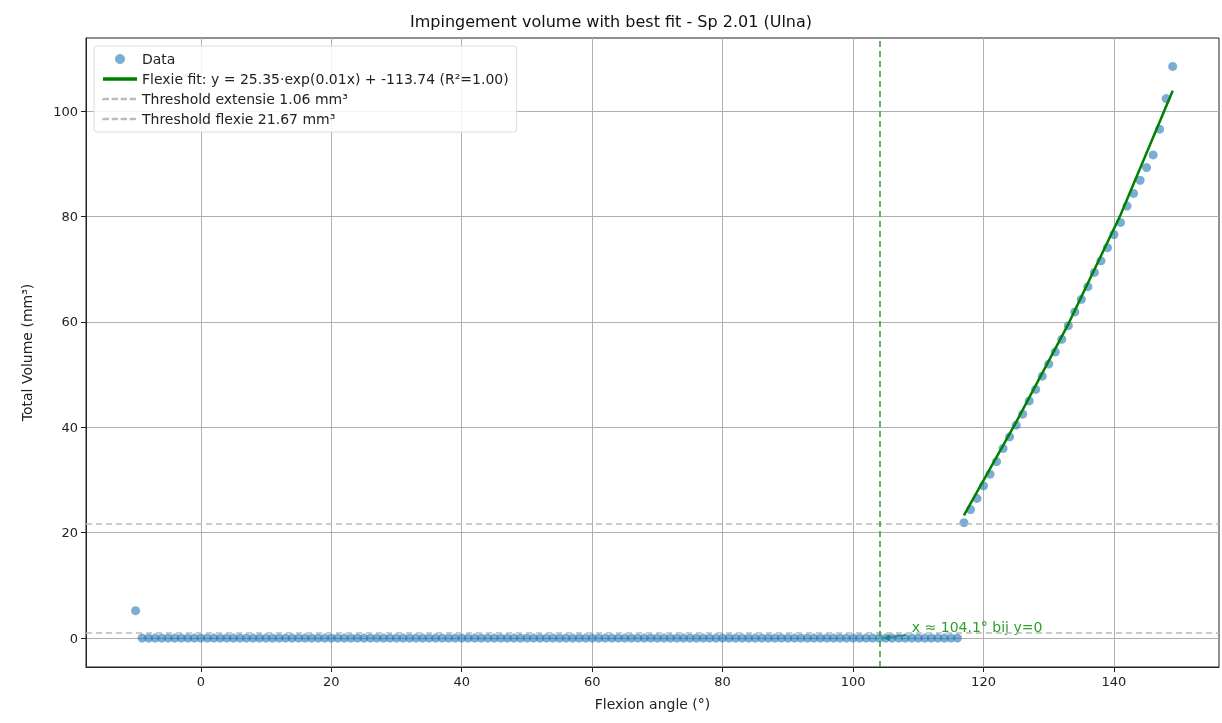 The height and width of the screenshot is (723, 1222). Describe the element at coordinates (331, 681) in the screenshot. I see `x-tick-label: 20` at that location.